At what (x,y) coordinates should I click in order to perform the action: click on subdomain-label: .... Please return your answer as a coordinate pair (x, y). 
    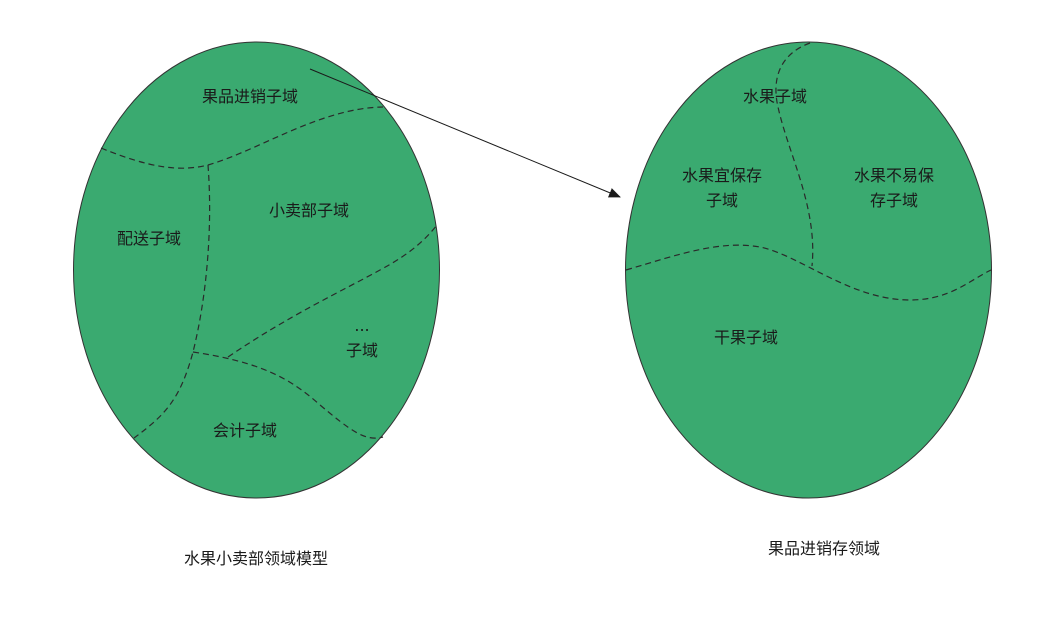
    Looking at the image, I should click on (361, 325).